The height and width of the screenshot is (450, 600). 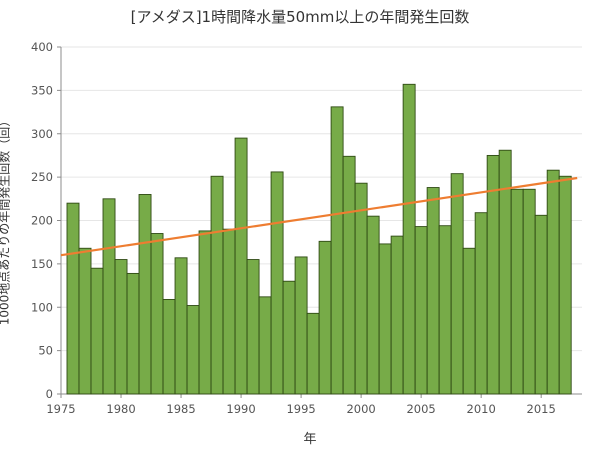 What do you see at coordinates (49, 394) in the screenshot?
I see `y-tick-label: 0` at bounding box center [49, 394].